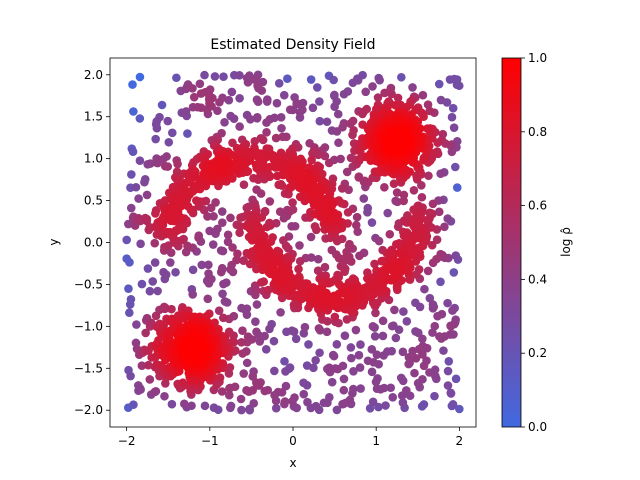 This screenshot has height=480, width=640. I want to click on colorbar-ticks: 0.0 0.2 0.4 0.6 0.8 1.0, so click(534, 242).